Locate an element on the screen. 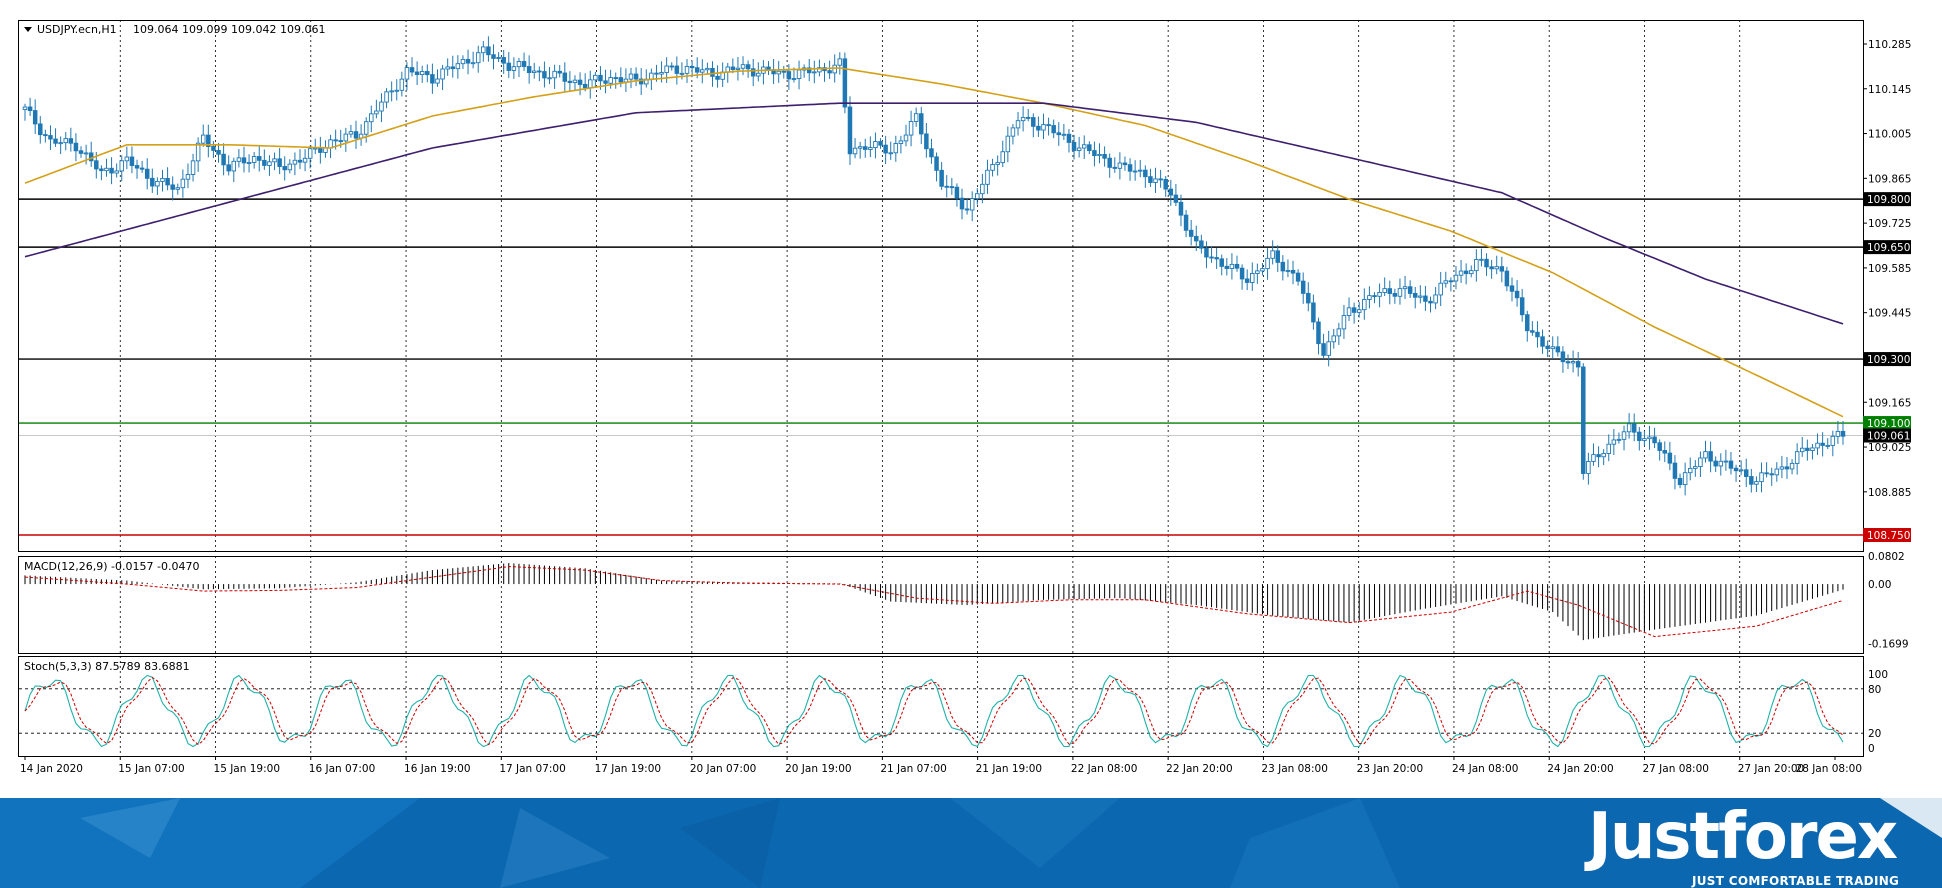  x-tick-label: 27 Jan 08:00 is located at coordinates (1675, 769).